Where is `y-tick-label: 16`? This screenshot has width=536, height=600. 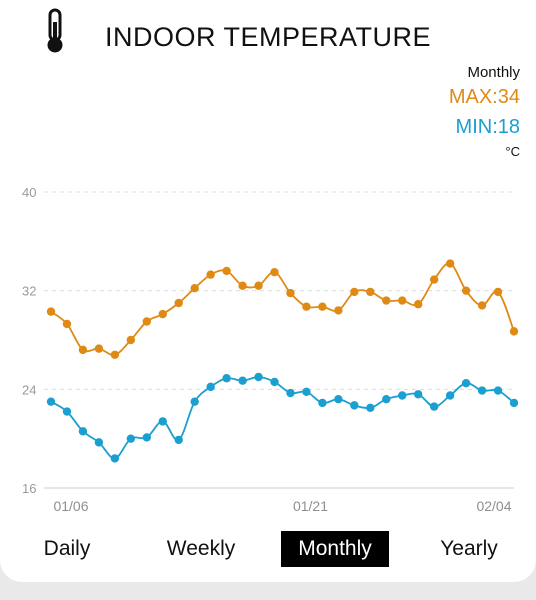
y-tick-label: 16 is located at coordinates (29, 488).